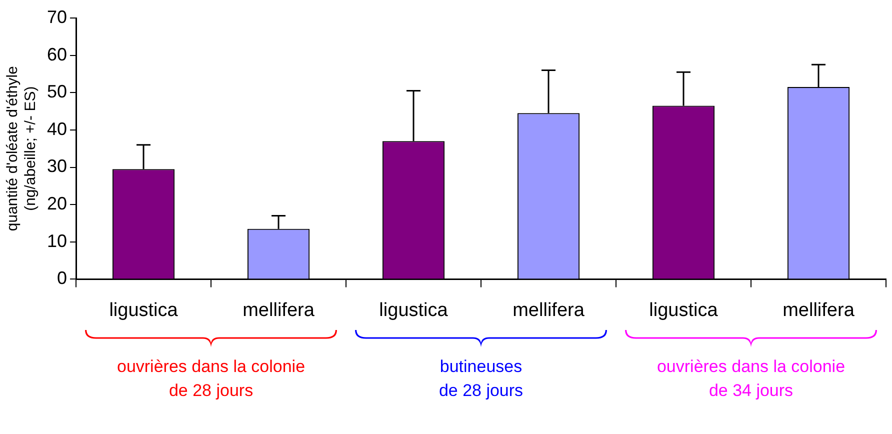  Describe the element at coordinates (57, 16) in the screenshot. I see `y-tick-label: 70` at that location.